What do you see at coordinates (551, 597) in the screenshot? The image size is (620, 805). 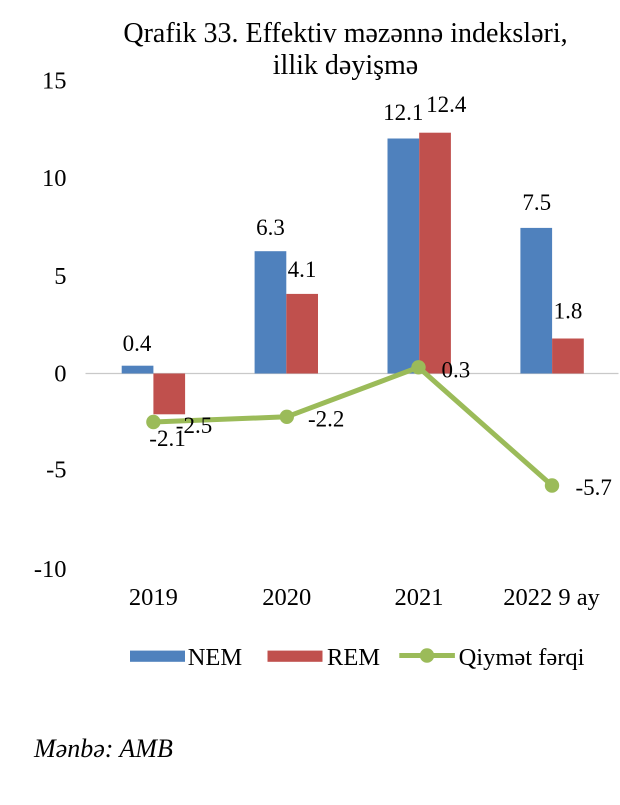 I see `svg-text: 2022 9 ay` at bounding box center [551, 597].